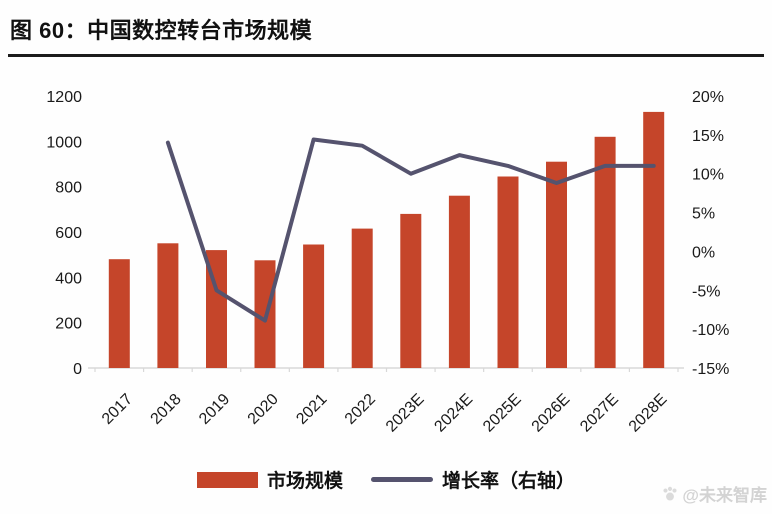 The height and width of the screenshot is (514, 772). I want to click on x-axis-label-2020: 2020, so click(263, 409).